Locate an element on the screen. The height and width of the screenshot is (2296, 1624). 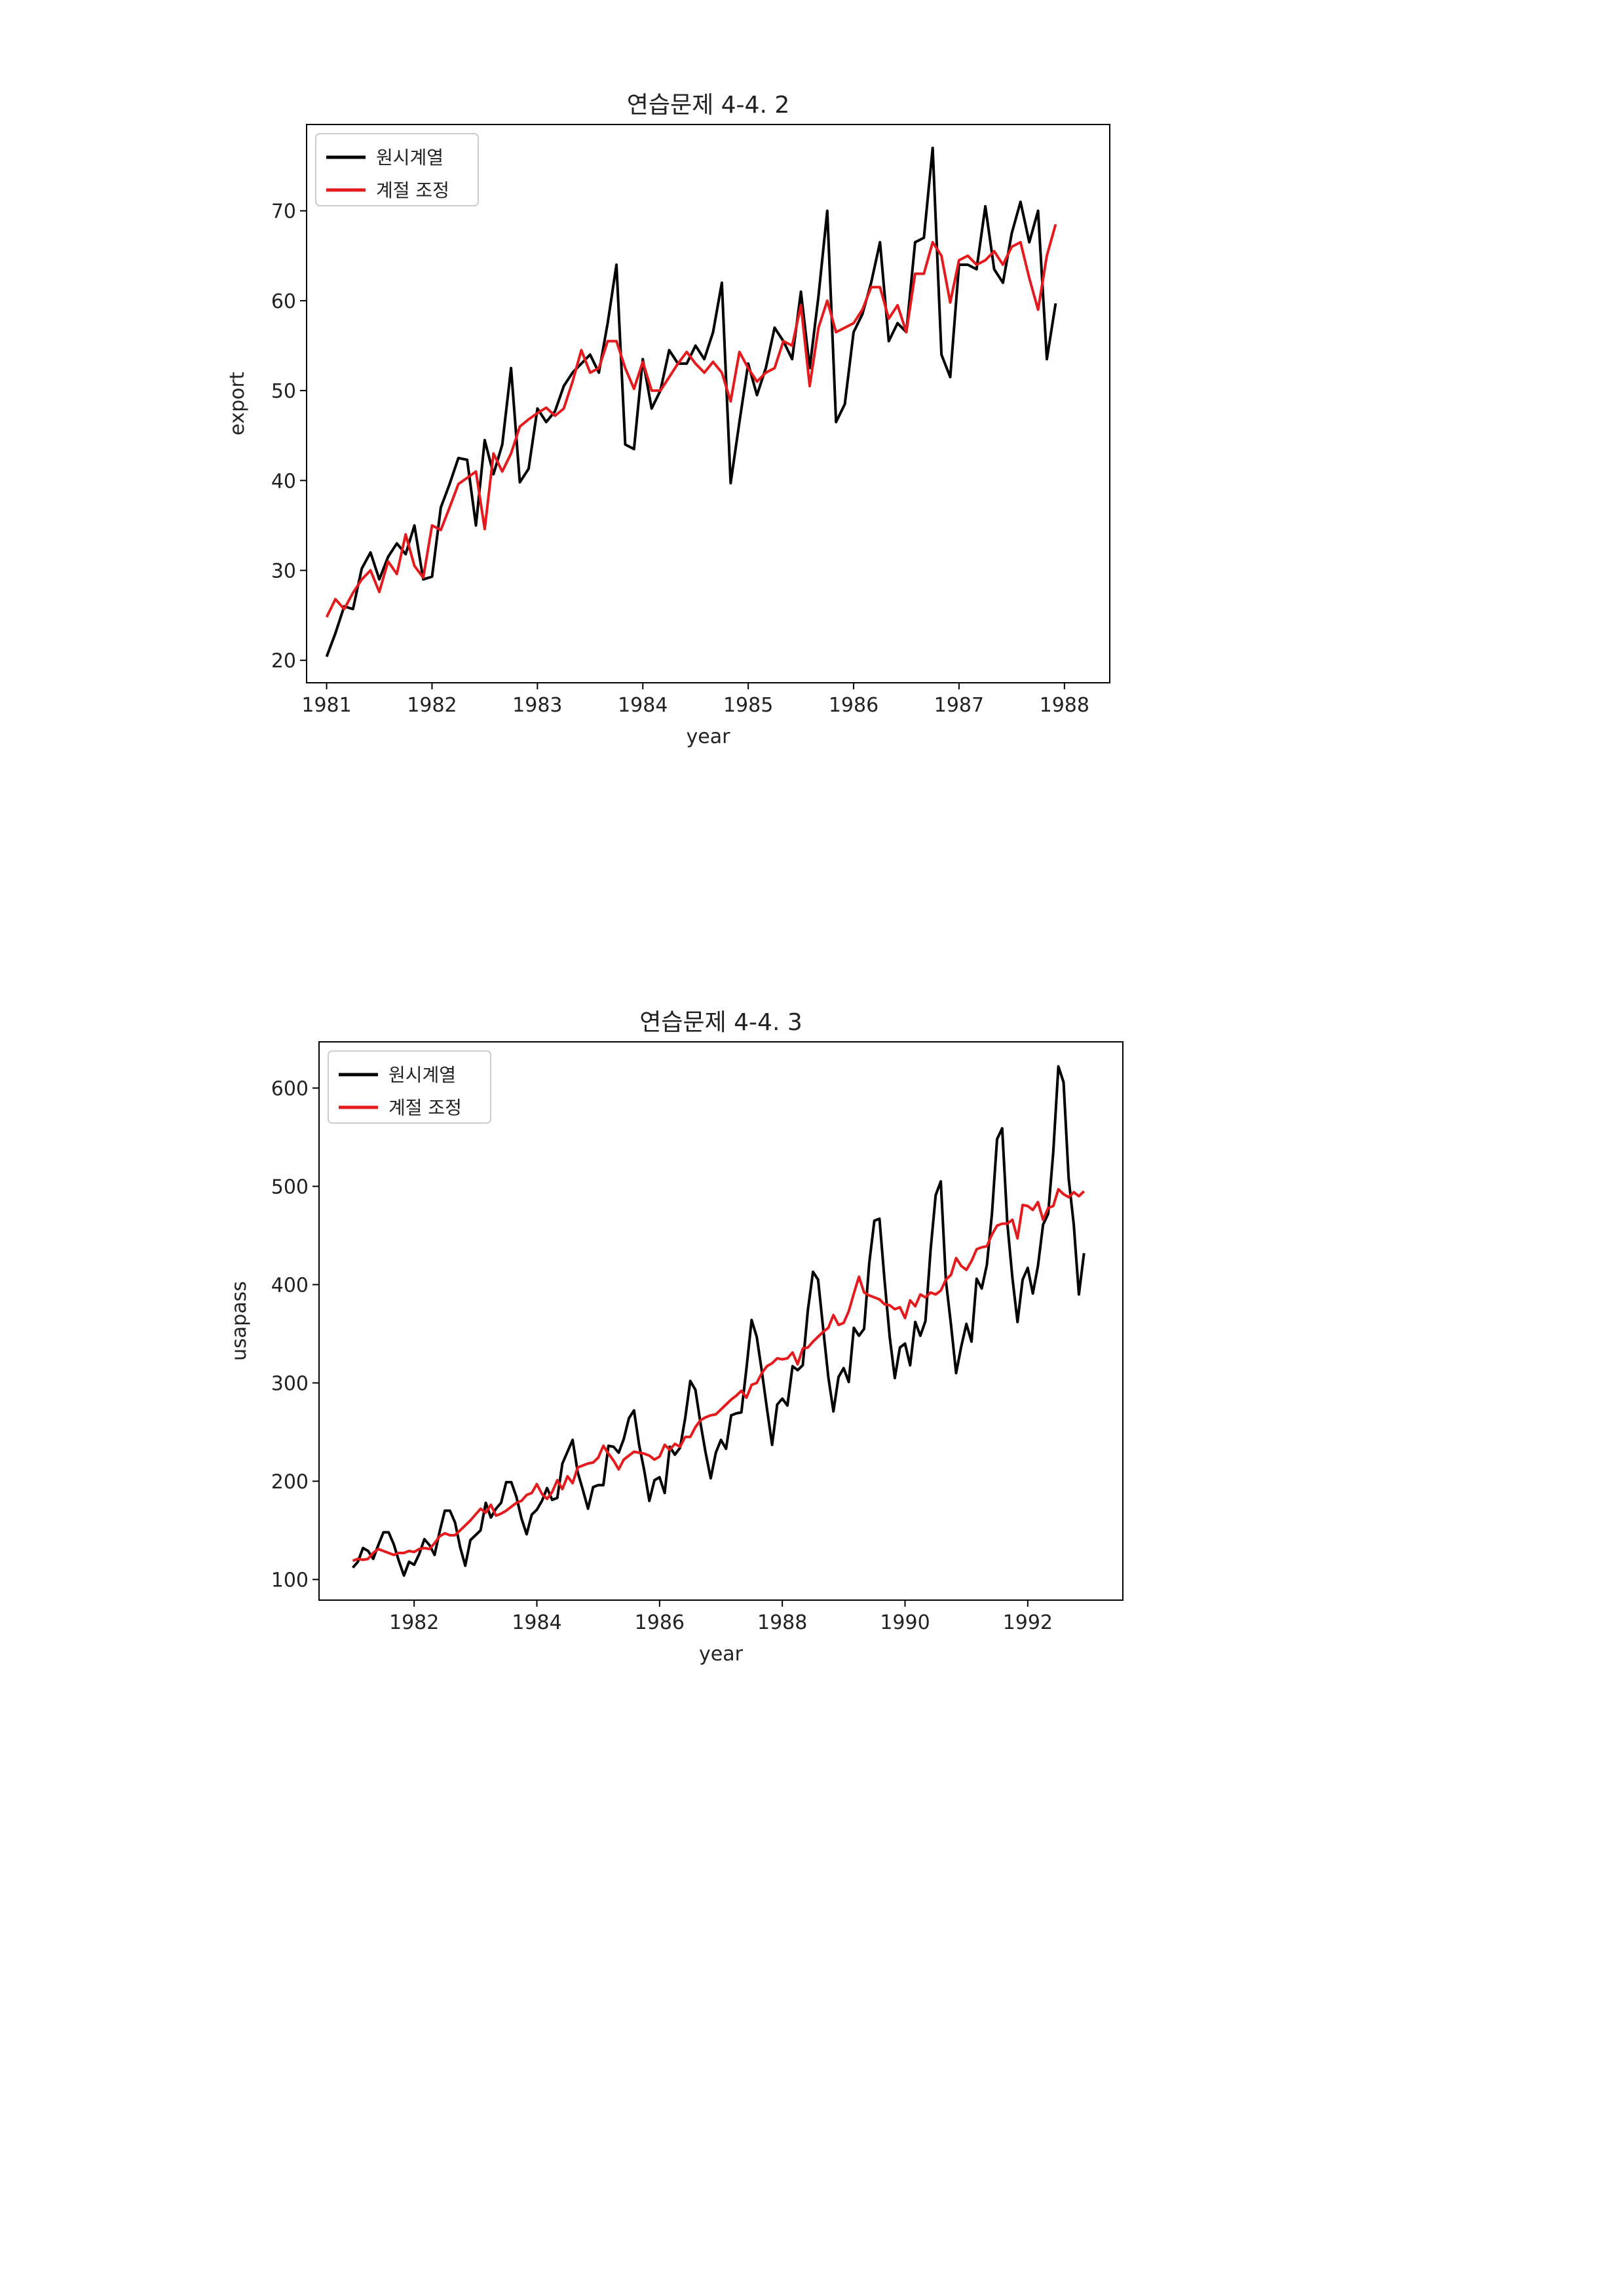
y-tick-label: 30 is located at coordinates (283, 571).